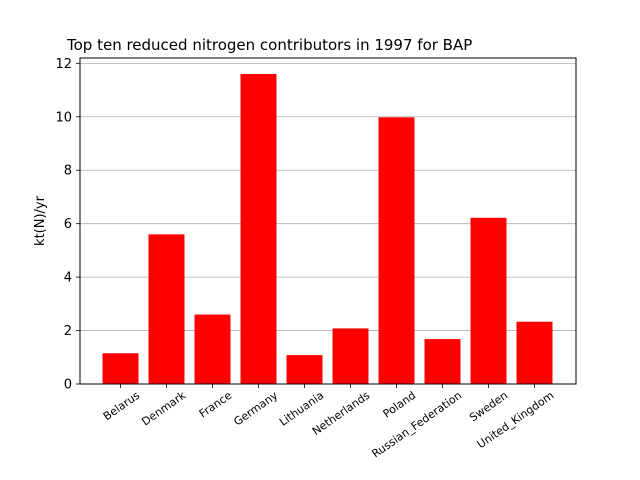 This screenshot has height=480, width=640. What do you see at coordinates (40, 220) in the screenshot?
I see `y-axis-label: kt(N)/yr` at bounding box center [40, 220].